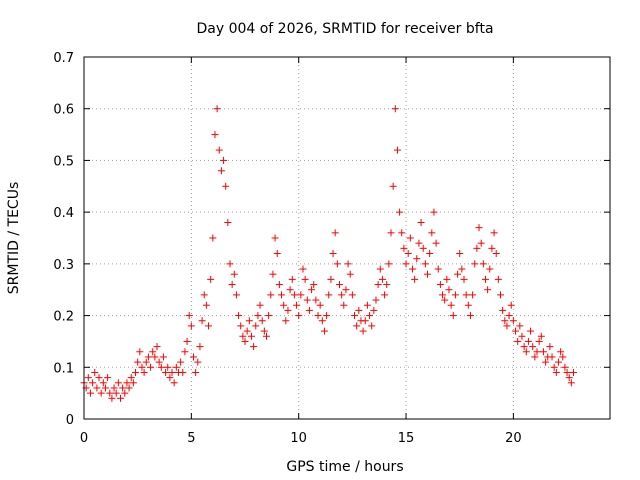 The width and height of the screenshot is (640, 480). Describe the element at coordinates (84, 438) in the screenshot. I see `x-tick-label: 0` at that location.